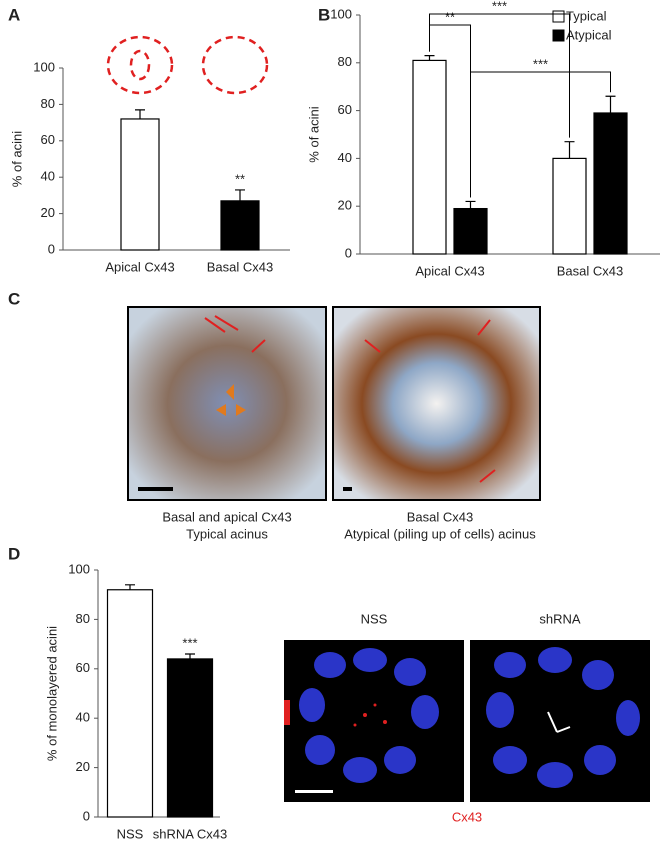 The height and width of the screenshot is (867, 671). What do you see at coordinates (14, 553) in the screenshot?
I see `panel-letter: D` at bounding box center [14, 553].